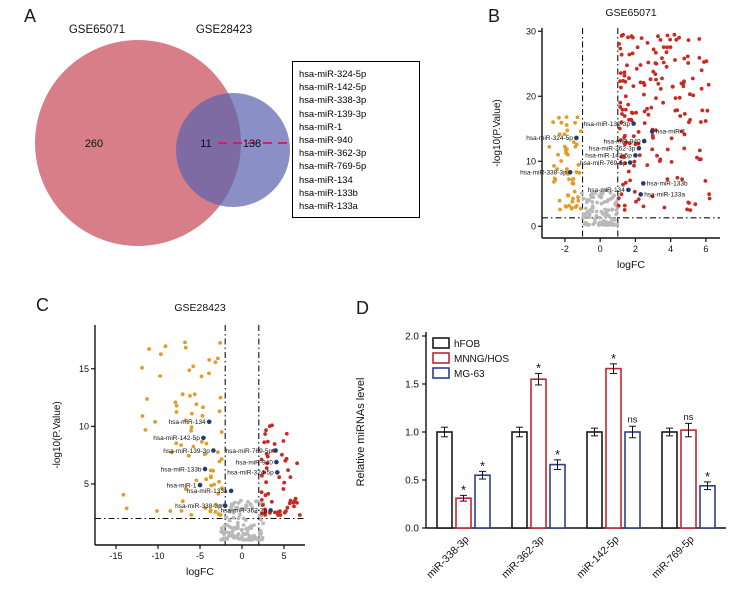 The width and height of the screenshot is (742, 591). What do you see at coordinates (412, 337) in the screenshot?
I see `y-tick-label: 2.0` at bounding box center [412, 337].